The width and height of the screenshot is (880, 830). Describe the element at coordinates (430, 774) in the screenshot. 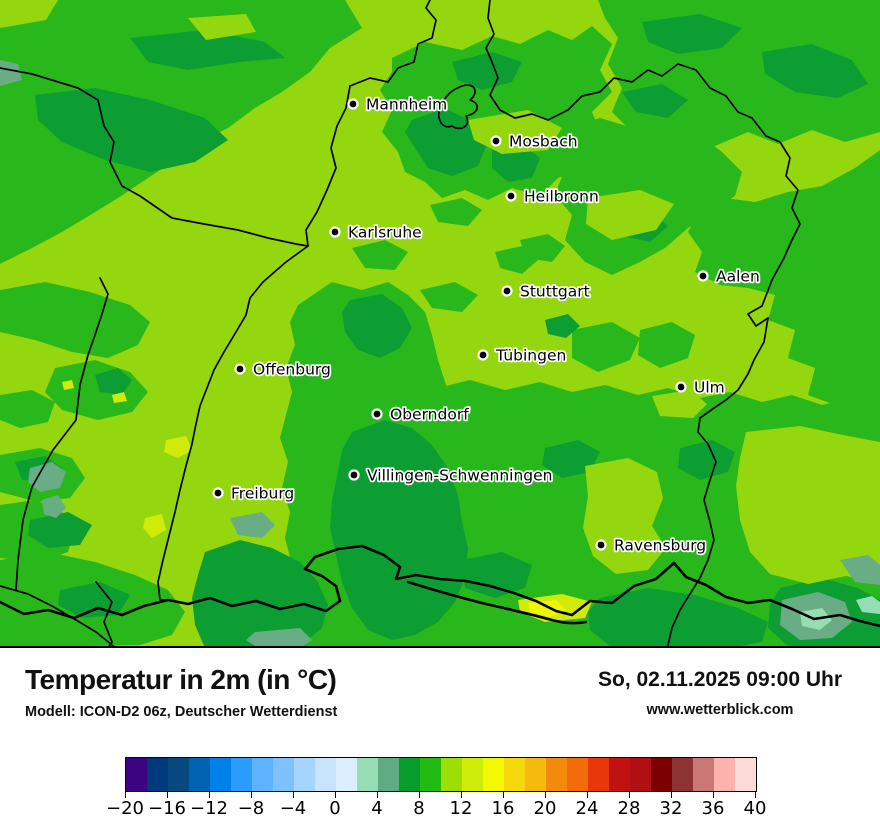

I see `colorbar-segment-8c` at that location.